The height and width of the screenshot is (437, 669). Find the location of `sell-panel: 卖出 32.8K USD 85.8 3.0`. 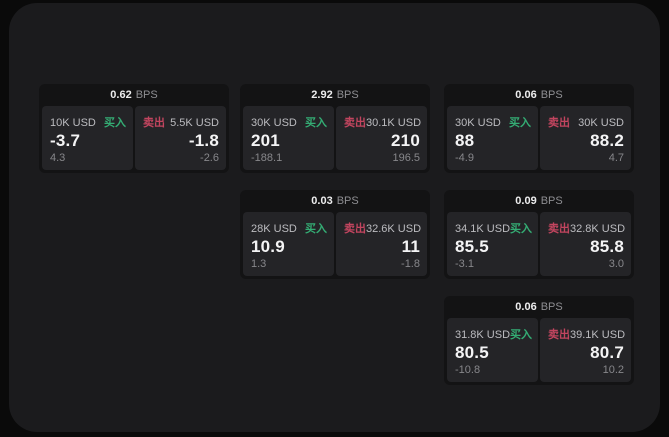

sell-panel: 卖出 32.8K USD 85.8 3.0 is located at coordinates (585, 244).